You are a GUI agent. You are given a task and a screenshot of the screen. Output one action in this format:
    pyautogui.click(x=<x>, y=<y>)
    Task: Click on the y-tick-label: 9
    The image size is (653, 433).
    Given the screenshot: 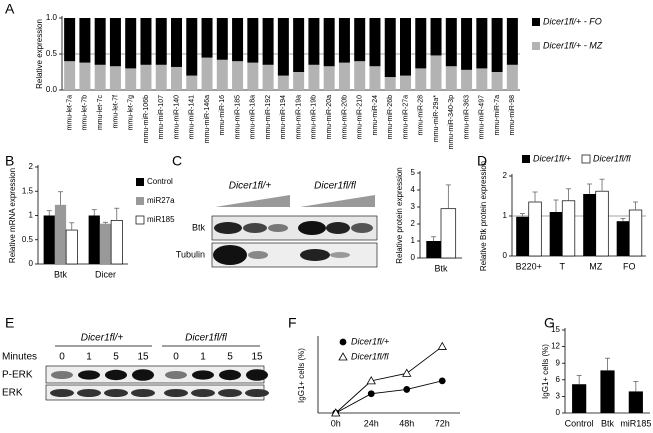 What is the action you would take?
    pyautogui.click(x=558, y=362)
    